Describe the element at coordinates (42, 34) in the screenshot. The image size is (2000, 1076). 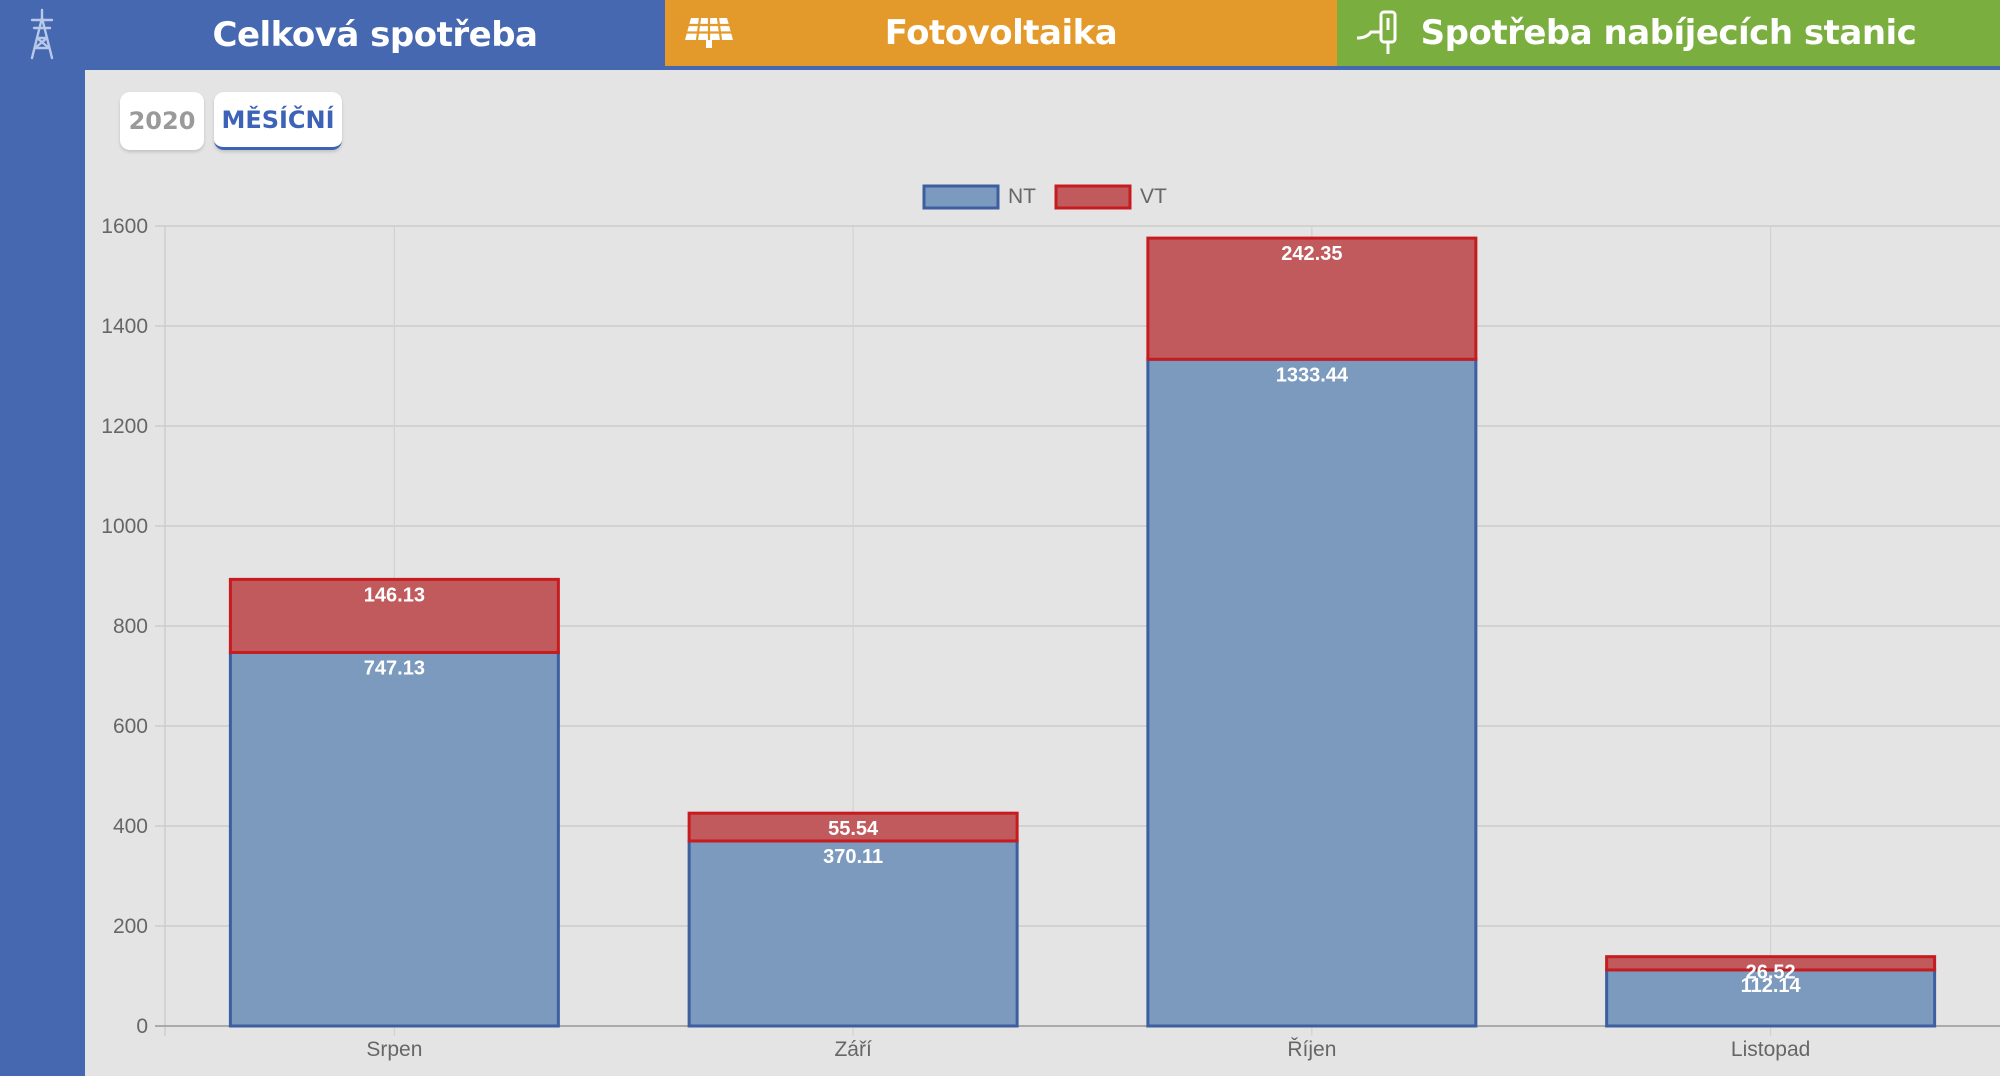
I see `power-tower-icon` at that location.